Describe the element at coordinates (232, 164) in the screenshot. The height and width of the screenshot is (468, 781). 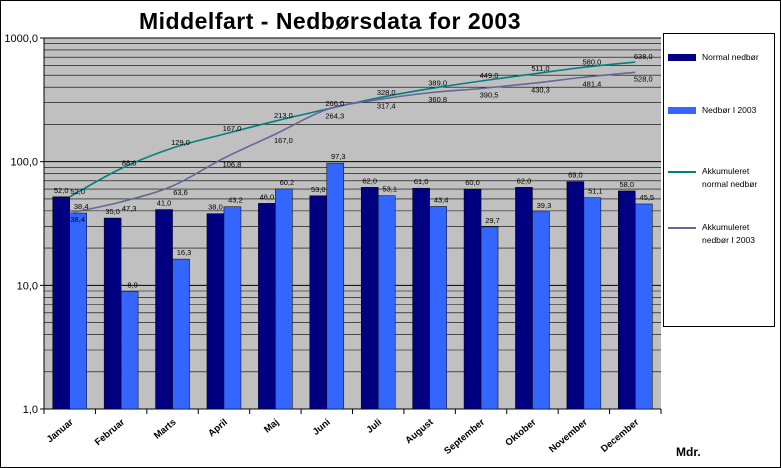
I see `data-label-akkum-2003: 106,8` at that location.